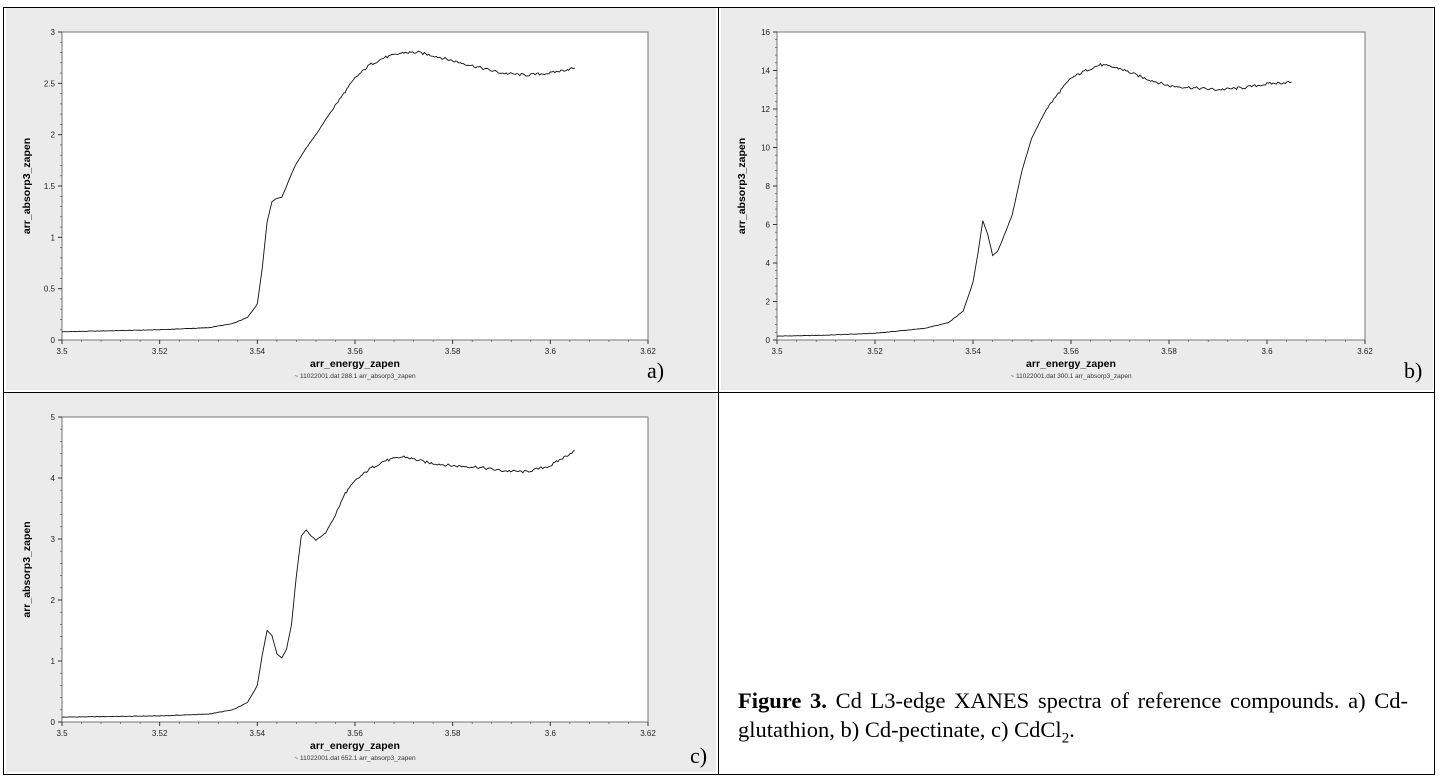 The height and width of the screenshot is (779, 1439). What do you see at coordinates (765, 71) in the screenshot?
I see `y-tick-label: 14` at bounding box center [765, 71].